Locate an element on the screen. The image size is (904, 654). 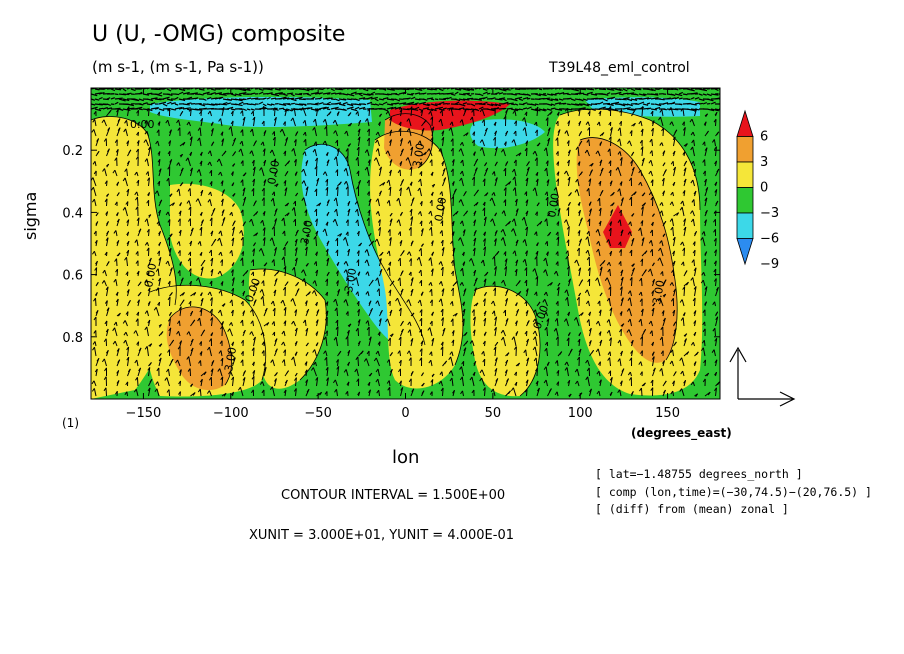
x-tick-label: 50 is located at coordinates (493, 413).